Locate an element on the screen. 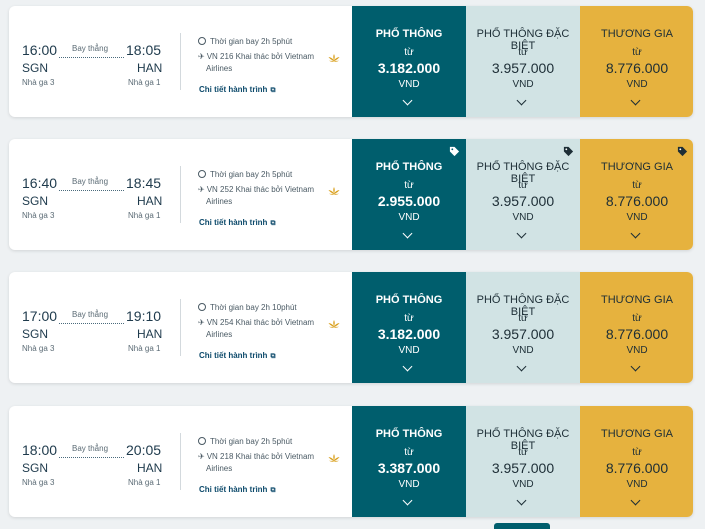 The width and height of the screenshot is (705, 529). fare-economy-label: PHỔ THÔNG is located at coordinates (409, 434).